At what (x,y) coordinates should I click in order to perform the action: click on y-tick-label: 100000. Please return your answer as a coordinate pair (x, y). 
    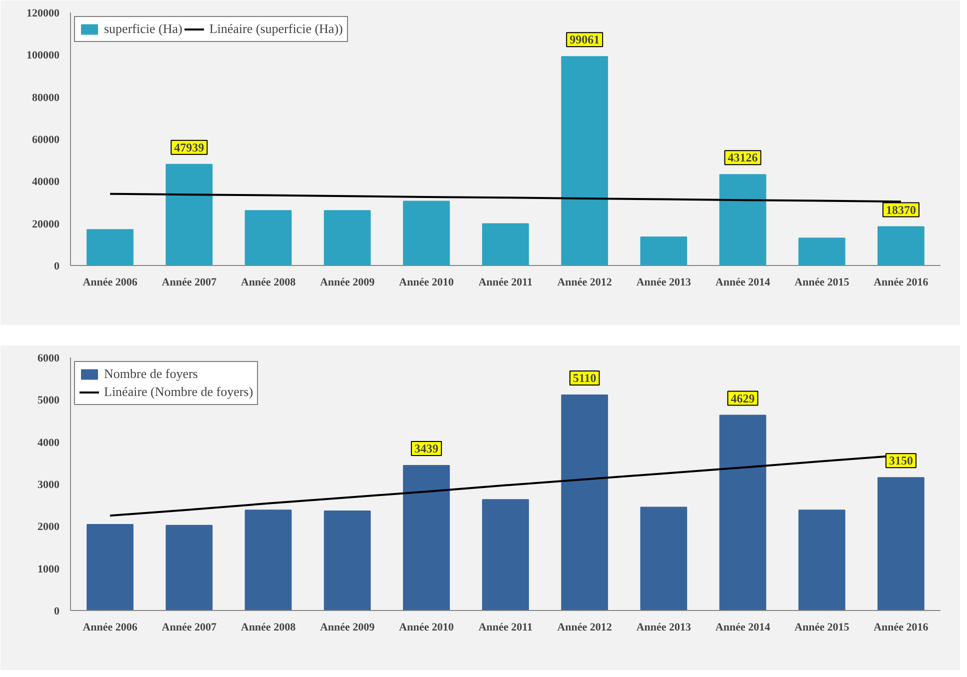
    Looking at the image, I should click on (43, 56).